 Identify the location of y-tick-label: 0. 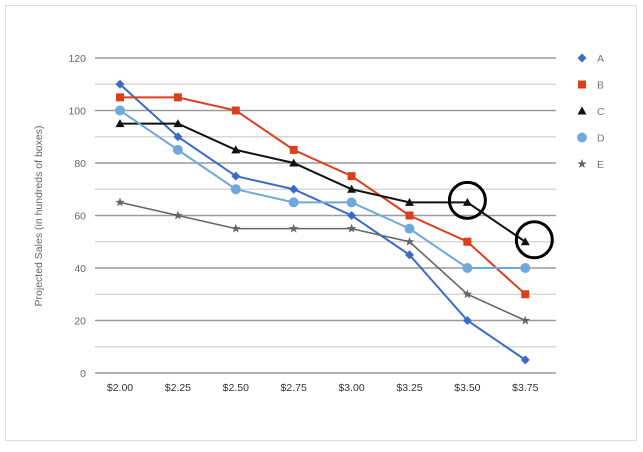
(83, 374).